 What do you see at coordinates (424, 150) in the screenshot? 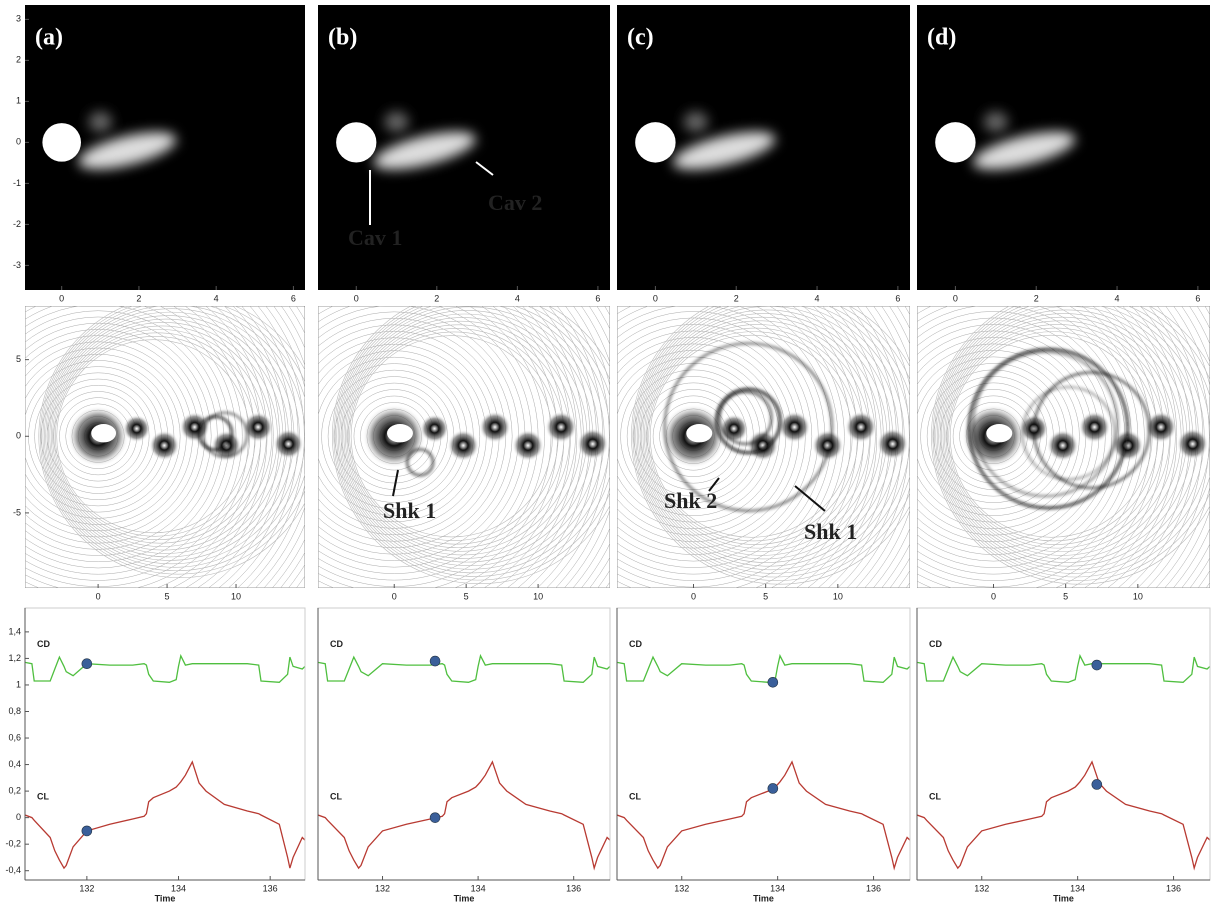
I see `wake` at bounding box center [424, 150].